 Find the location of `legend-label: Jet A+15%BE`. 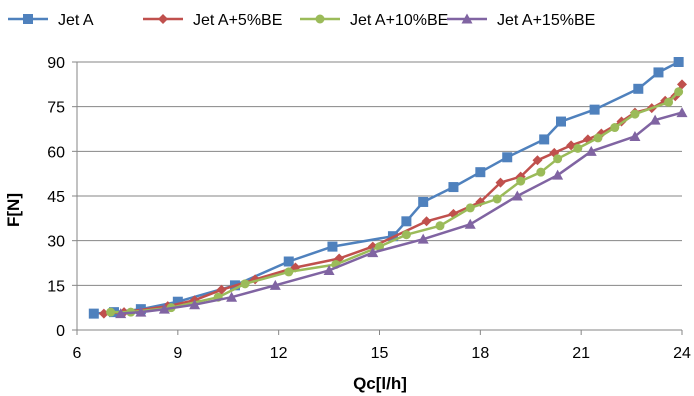

legend-label: Jet A+15%BE is located at coordinates (546, 20).